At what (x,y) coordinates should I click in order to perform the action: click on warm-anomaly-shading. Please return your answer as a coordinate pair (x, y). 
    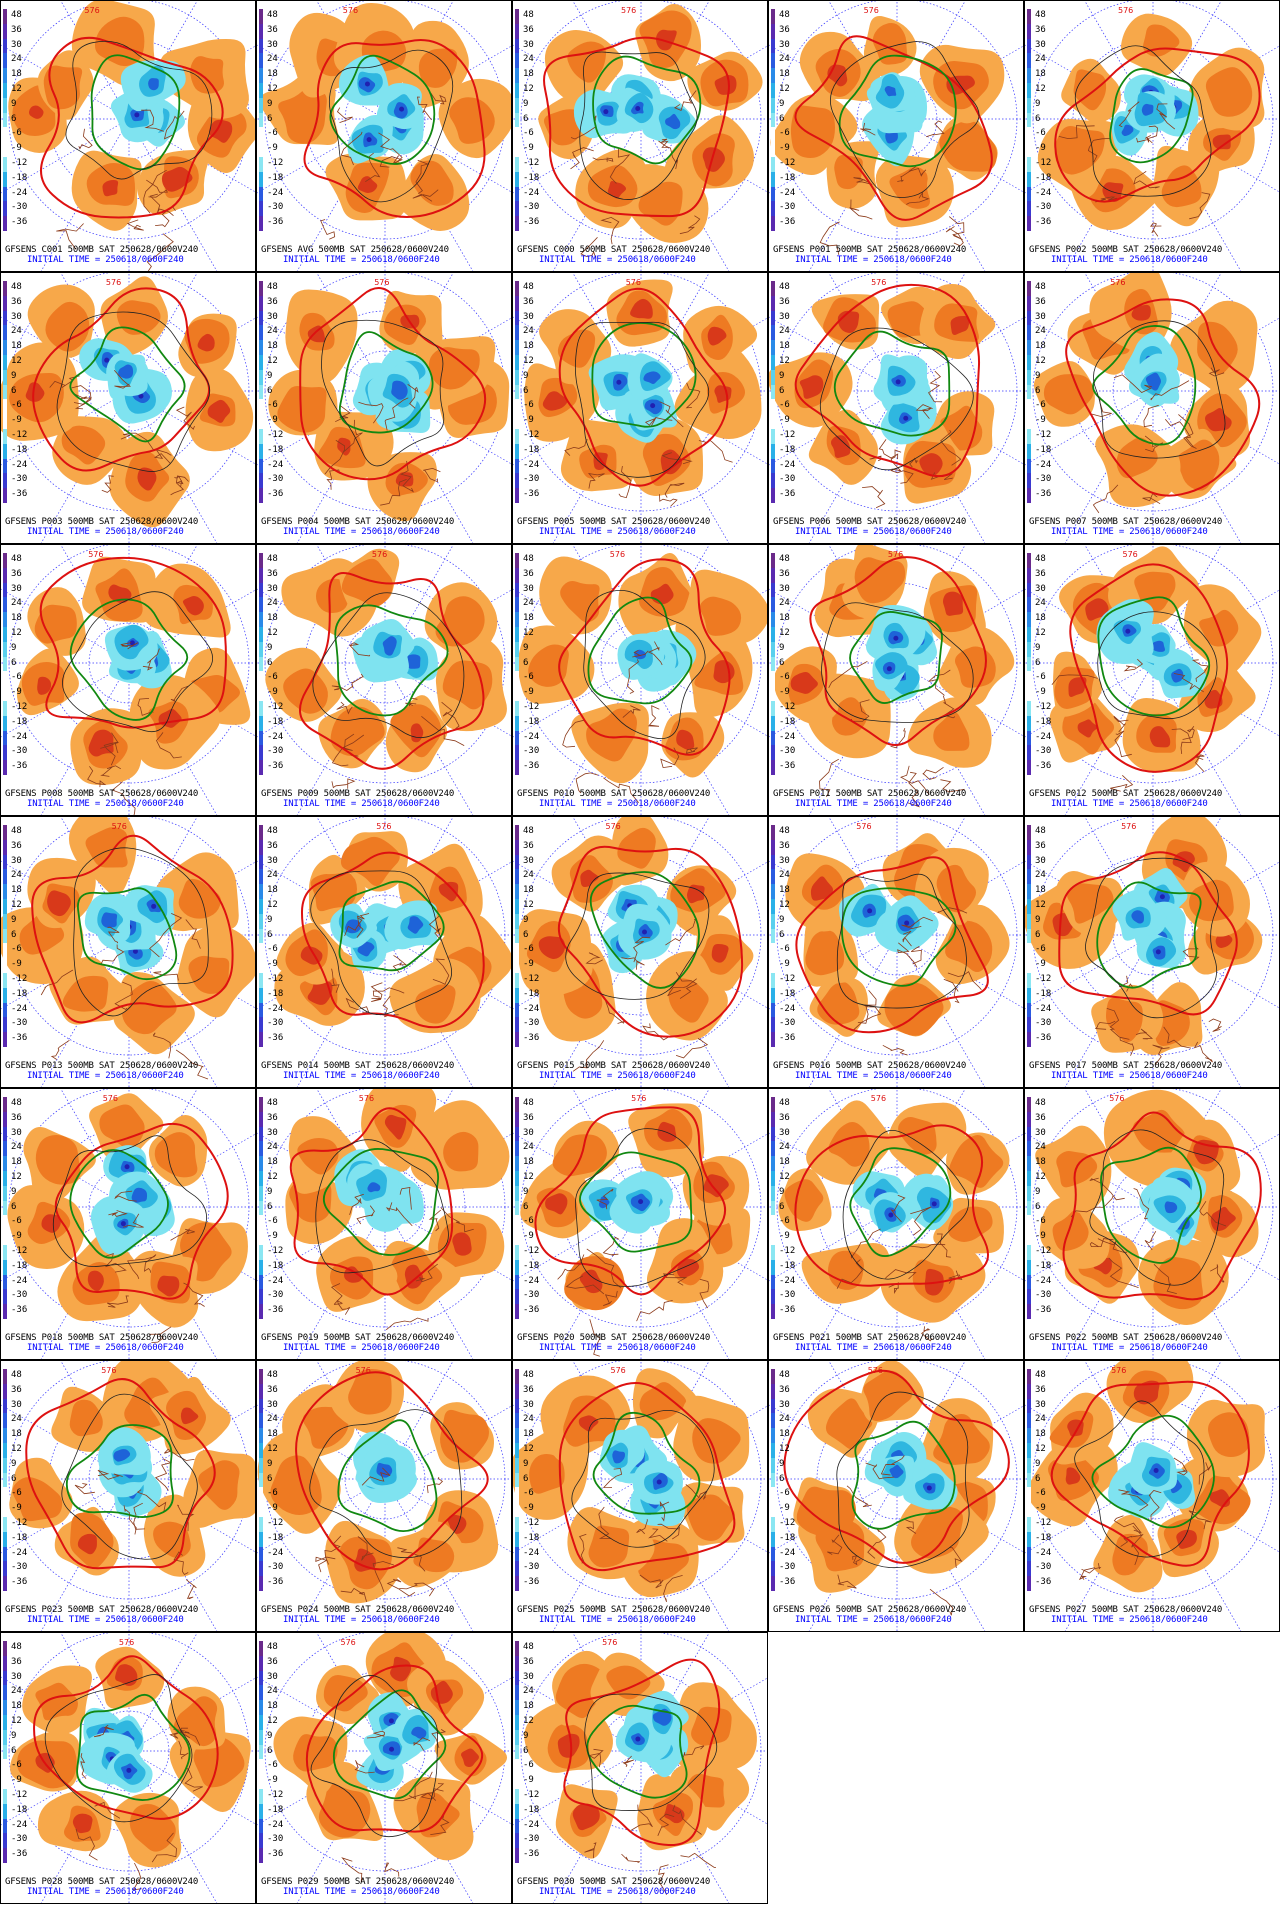
    Looking at the image, I should click on (1144, 936).